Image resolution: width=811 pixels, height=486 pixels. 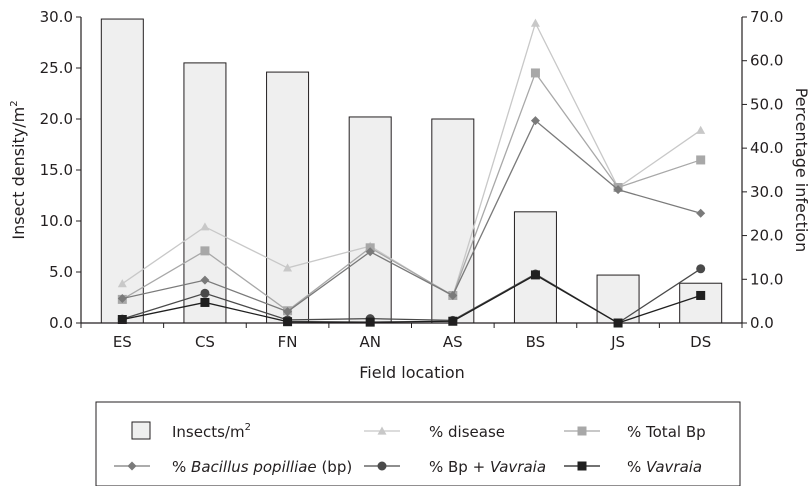 I want to click on bar-ds, so click(x=701, y=303).